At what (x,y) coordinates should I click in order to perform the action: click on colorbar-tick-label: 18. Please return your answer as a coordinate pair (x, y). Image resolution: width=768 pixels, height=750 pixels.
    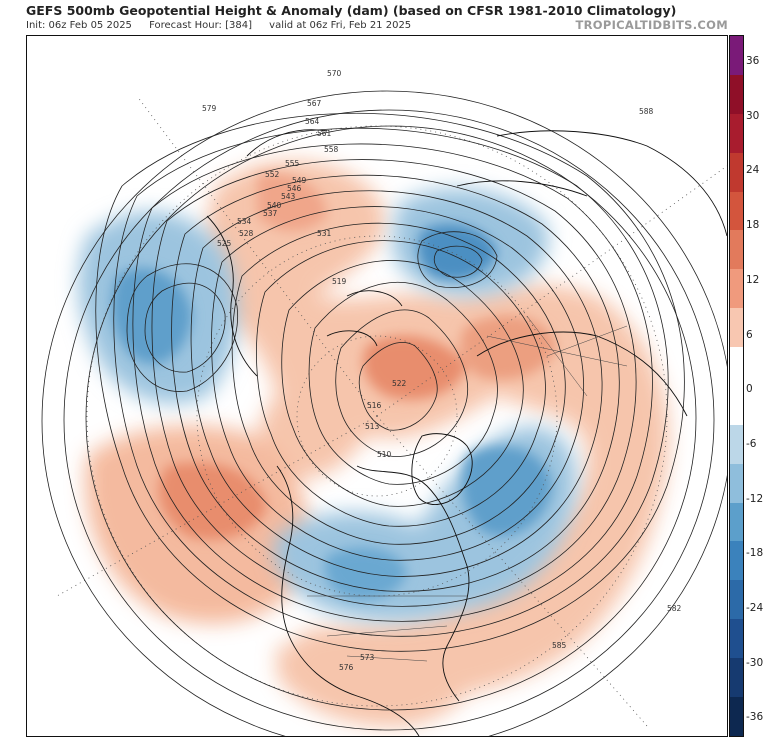
    Looking at the image, I should click on (753, 225).